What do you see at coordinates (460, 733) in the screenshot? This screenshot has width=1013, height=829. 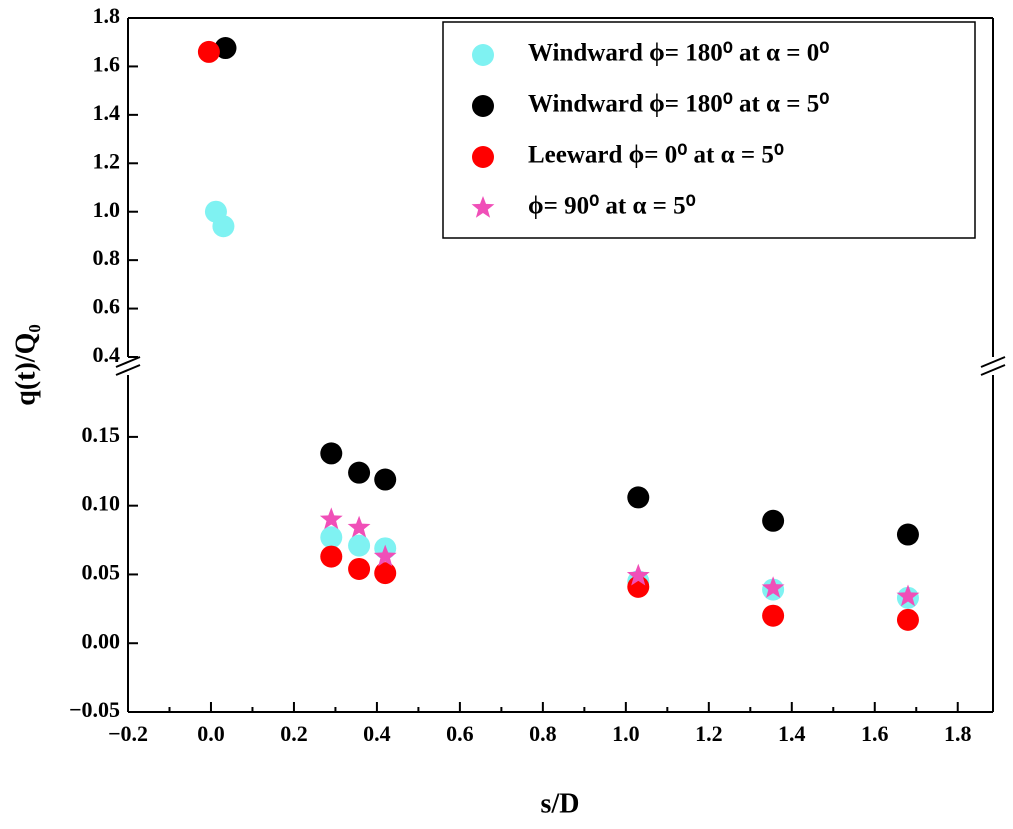 I see `x-tick-label: 0.6` at bounding box center [460, 733].